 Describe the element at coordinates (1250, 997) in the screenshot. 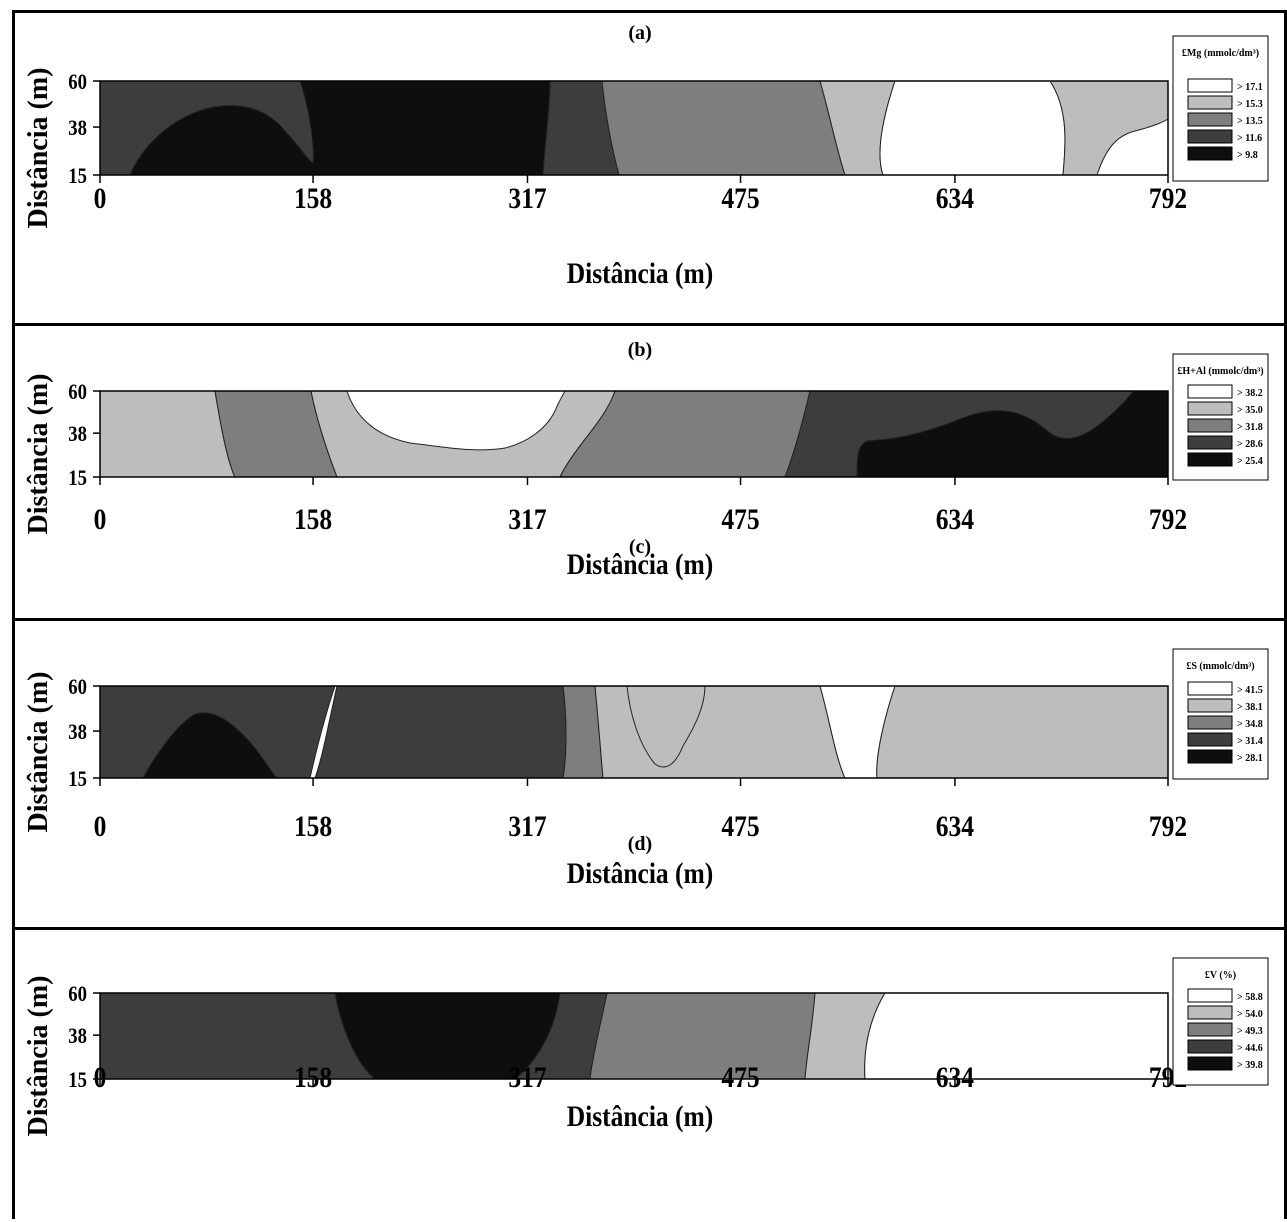

I see `legend-label: > 58.8` at that location.